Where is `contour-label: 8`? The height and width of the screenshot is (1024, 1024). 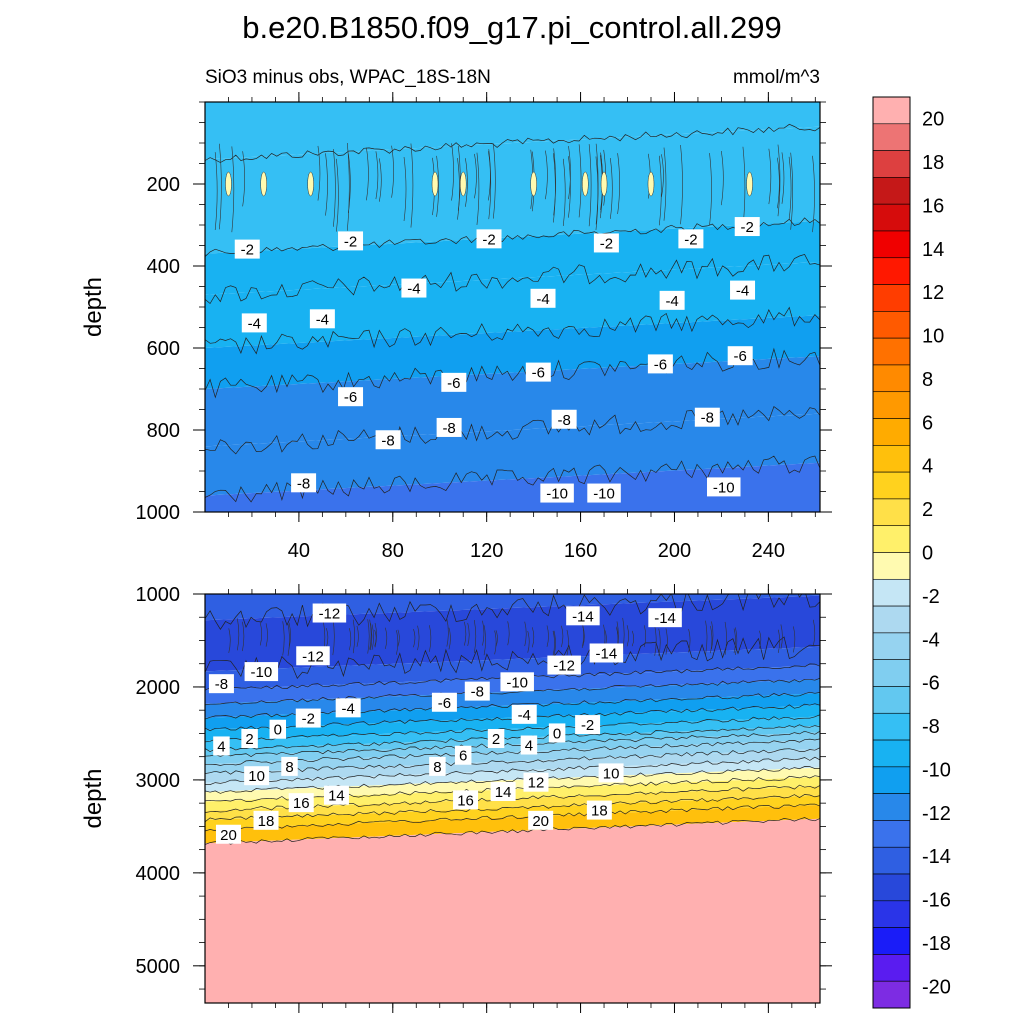 contour-label: 8 is located at coordinates (289, 766).